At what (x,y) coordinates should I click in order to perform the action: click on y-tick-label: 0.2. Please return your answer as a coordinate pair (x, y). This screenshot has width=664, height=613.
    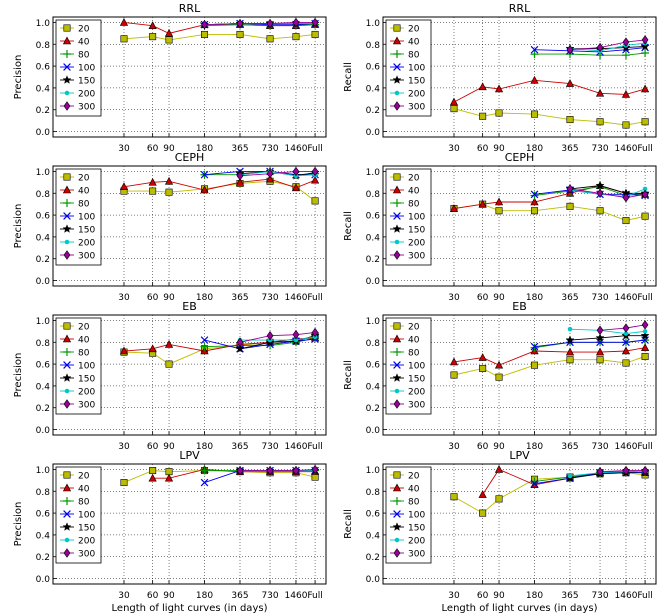
    Looking at the image, I should click on (43, 409).